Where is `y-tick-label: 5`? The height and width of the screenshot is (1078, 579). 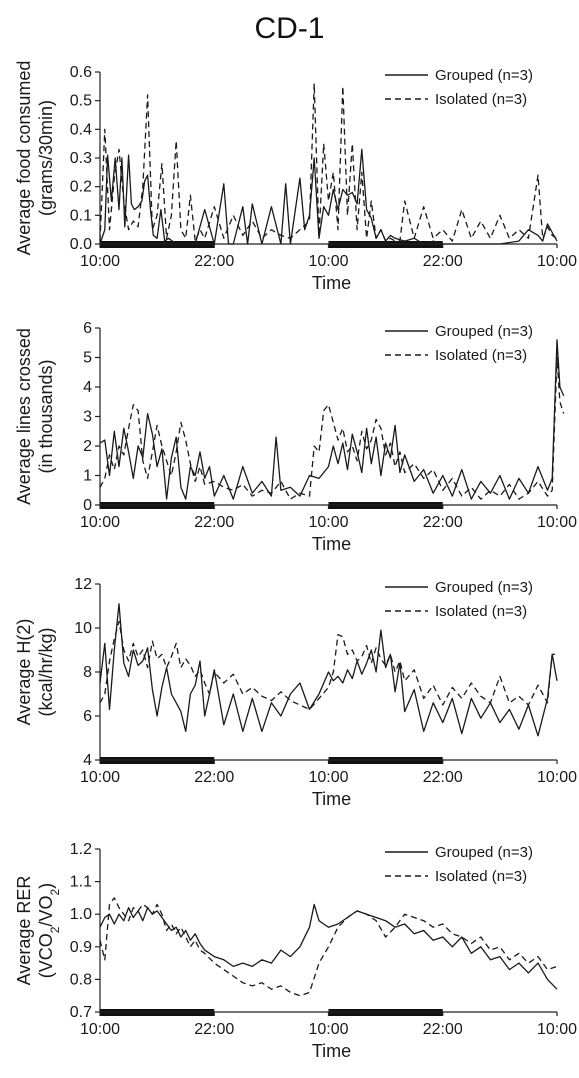
y-tick-label: 5 is located at coordinates (87, 358).